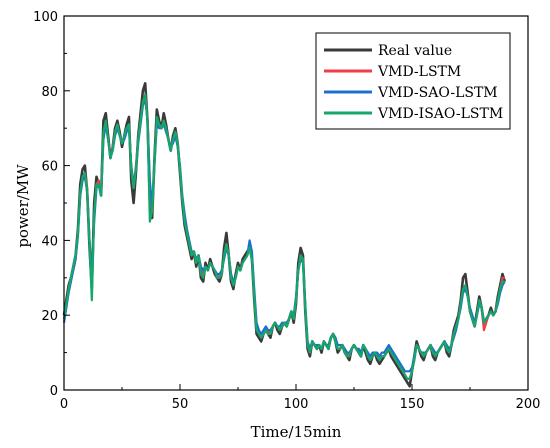 The image size is (550, 448). What do you see at coordinates (45, 17) in the screenshot?
I see `y-tick-label: 100` at bounding box center [45, 17].